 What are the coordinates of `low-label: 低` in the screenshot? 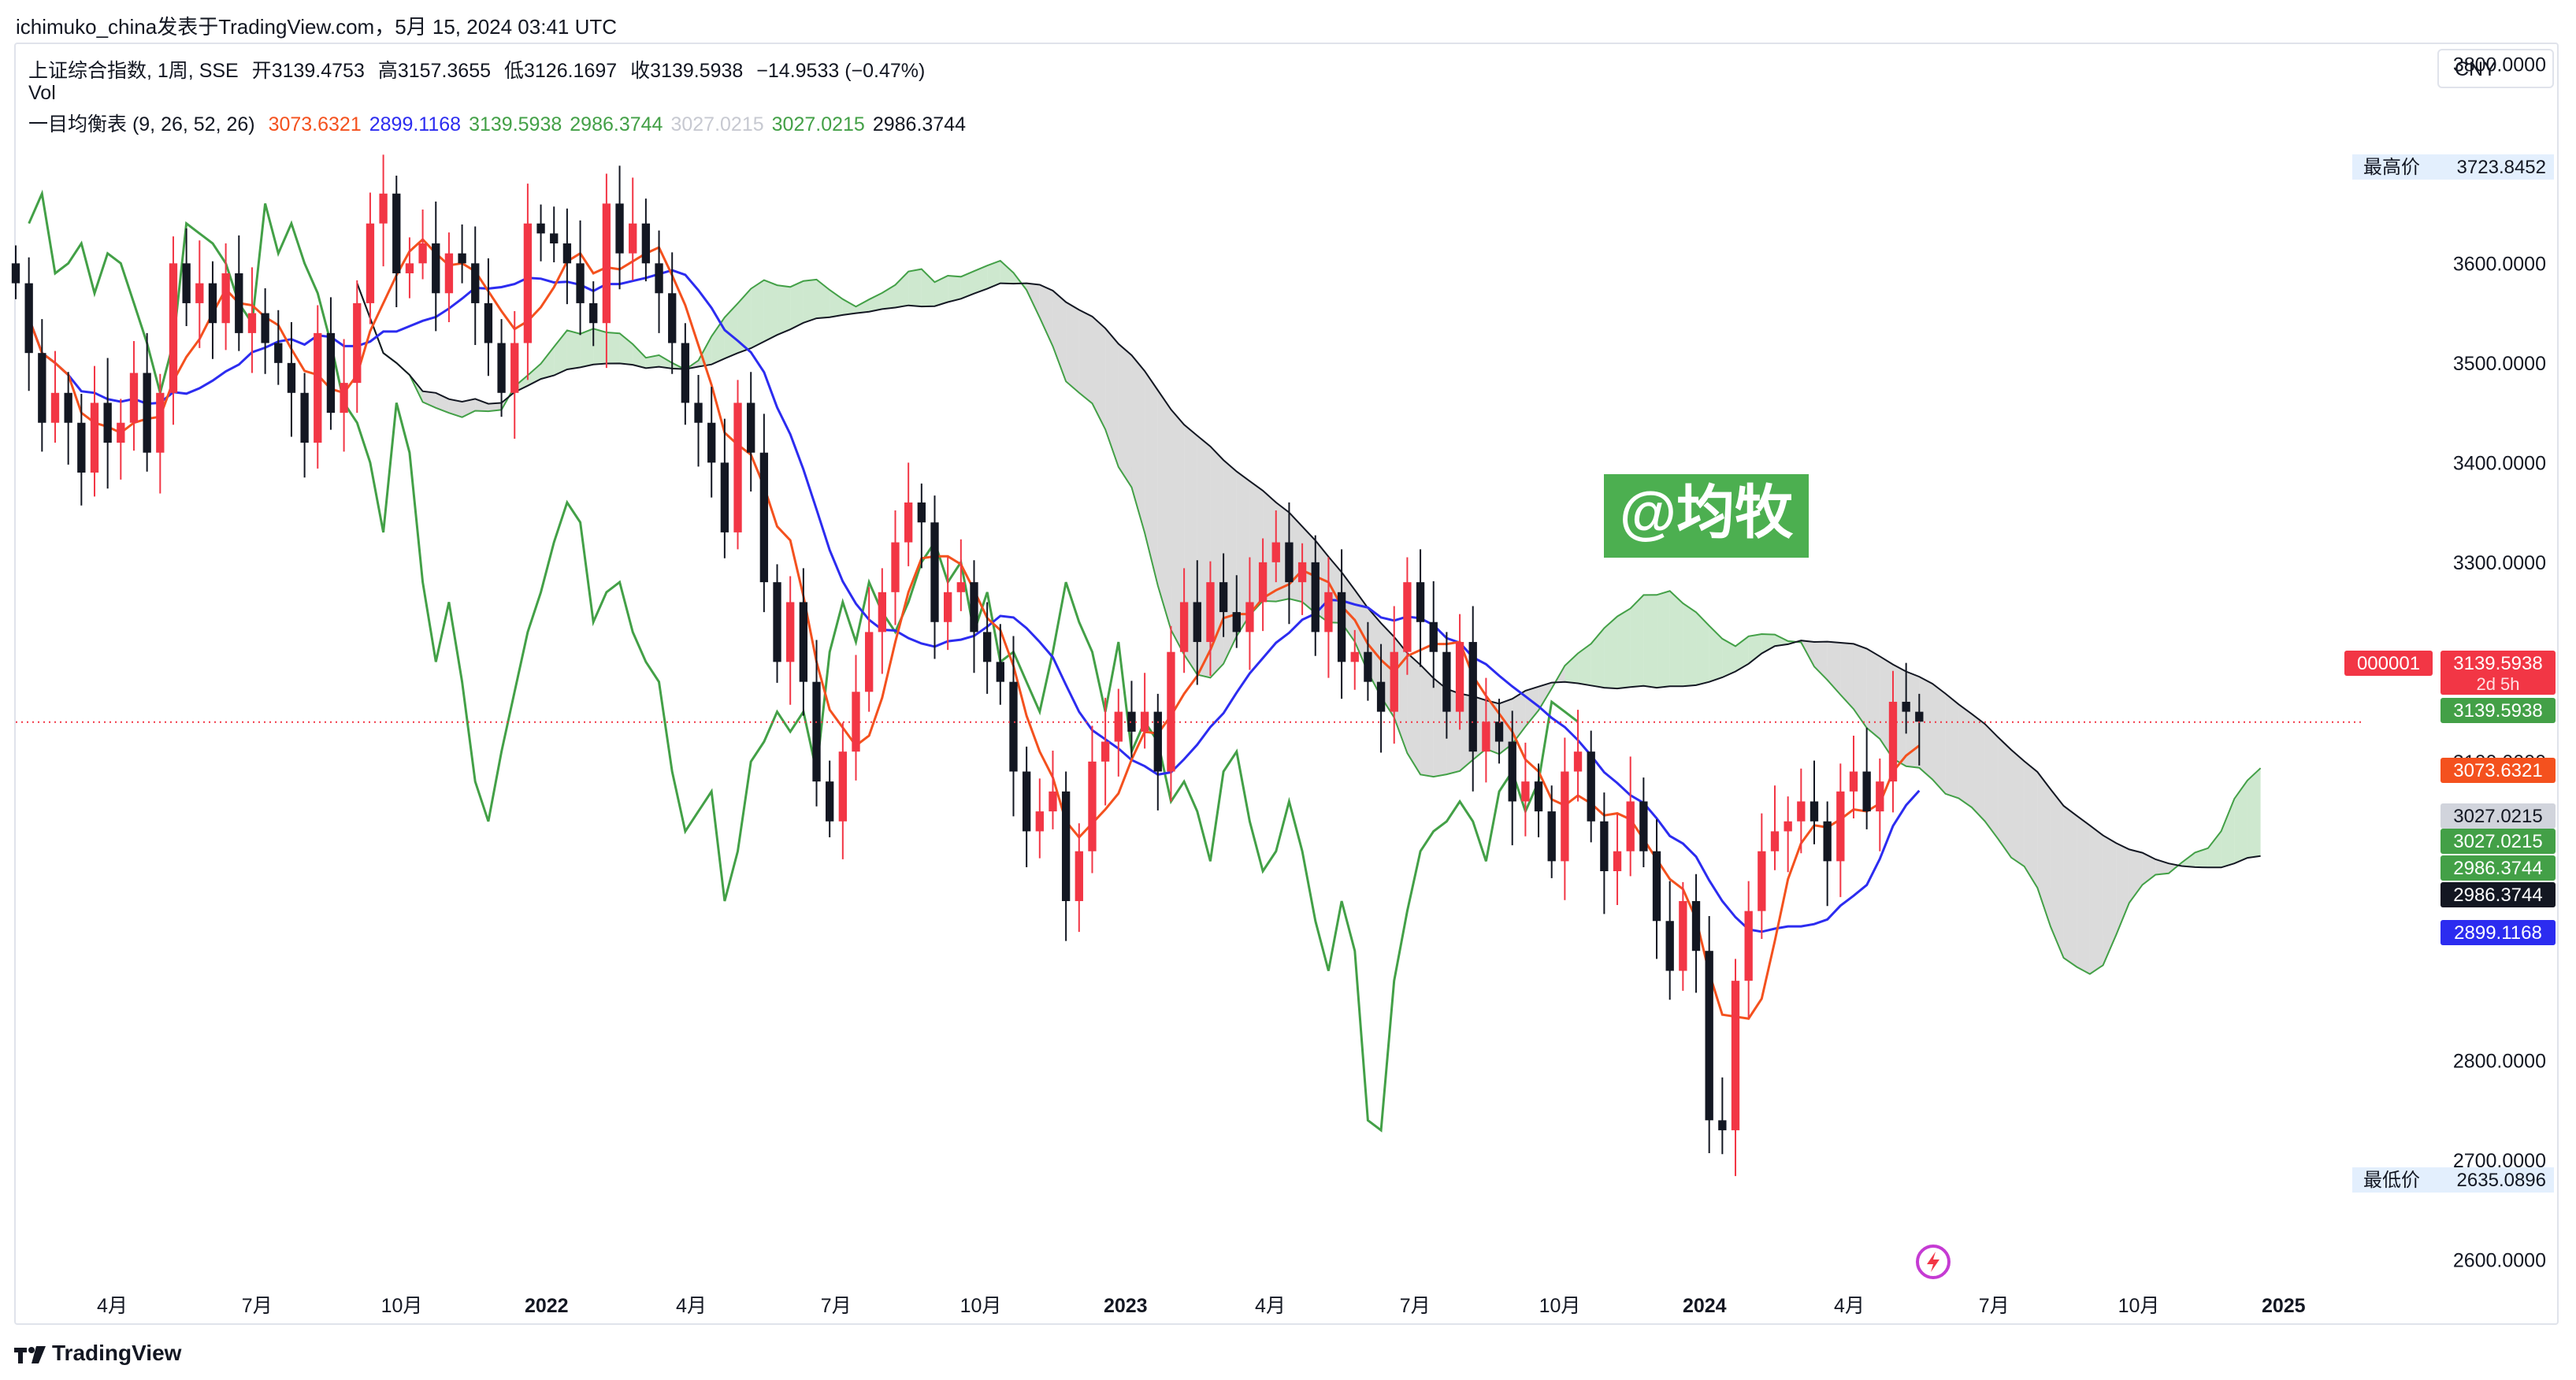 It's located at (513, 71).